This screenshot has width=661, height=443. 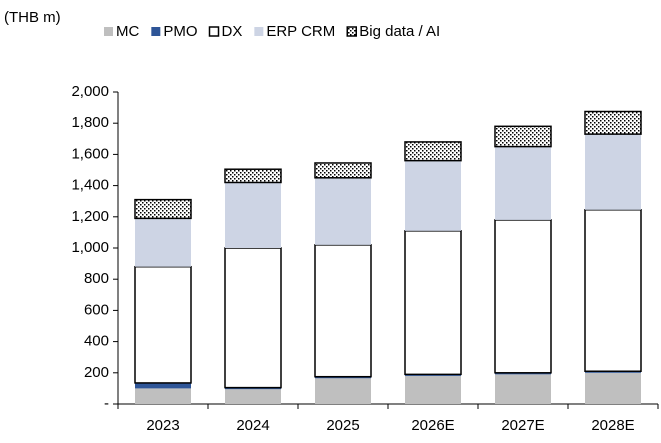 I want to click on y-tick-label: 1,800, so click(x=90, y=122).